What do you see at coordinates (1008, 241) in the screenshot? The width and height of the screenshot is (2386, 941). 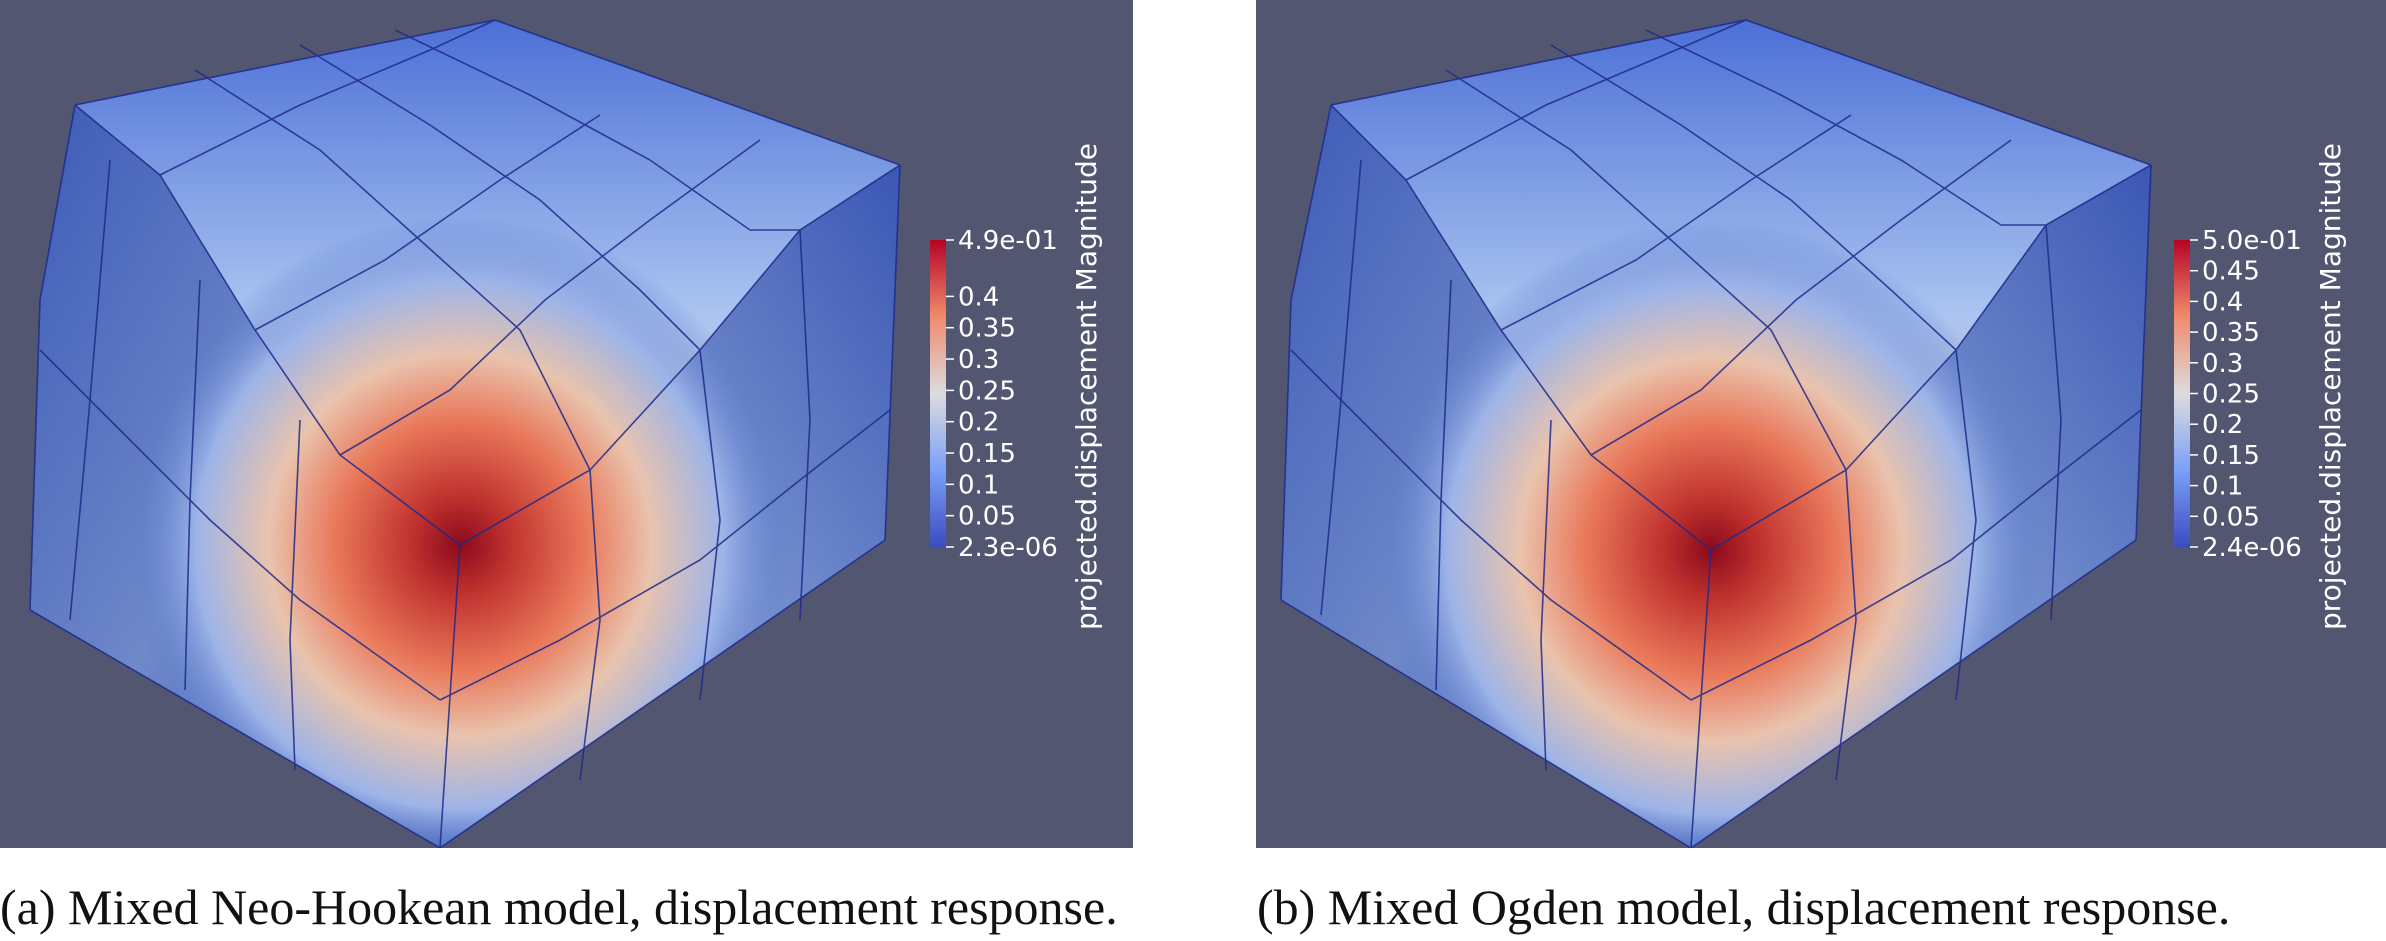 I see `colorbar-max-label: 4.9e-01` at bounding box center [1008, 241].